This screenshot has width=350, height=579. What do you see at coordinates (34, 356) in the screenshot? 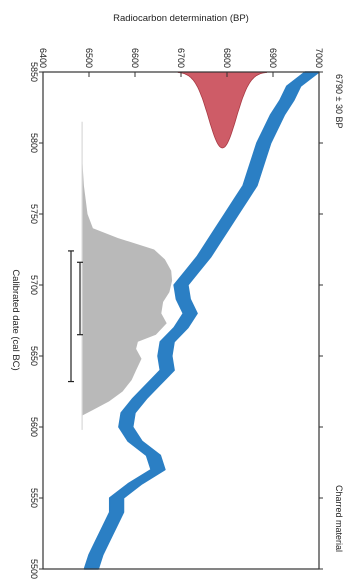
I see `x-tick-label: 5650` at bounding box center [34, 356].